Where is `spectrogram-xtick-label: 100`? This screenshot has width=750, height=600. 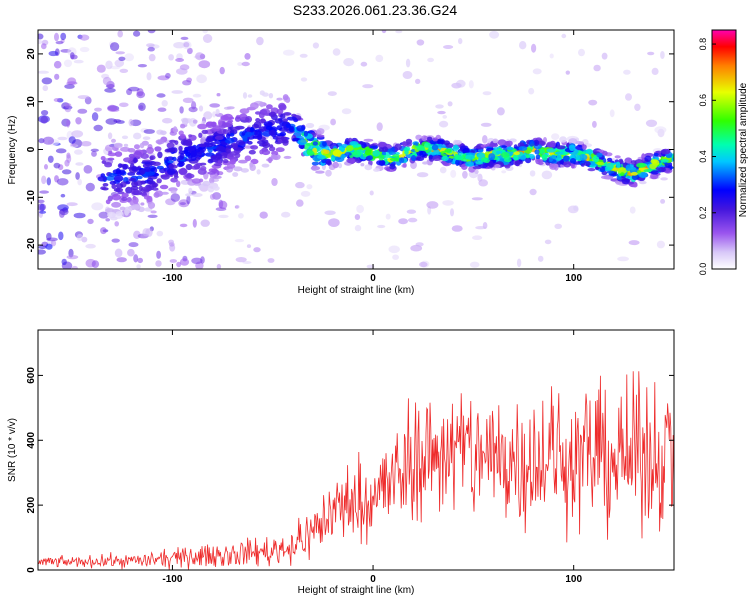
spectrogram-xtick-label: 100 is located at coordinates (573, 278).